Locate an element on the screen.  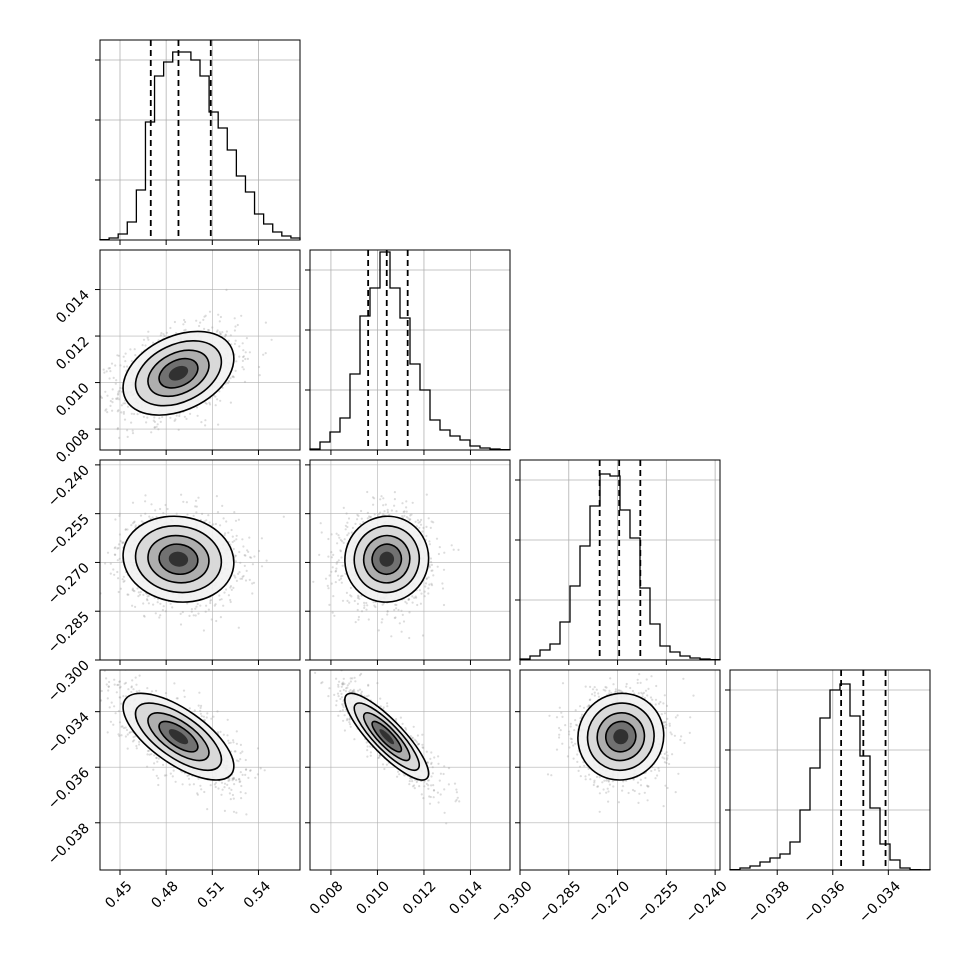
panel-frame is located at coordinates (620, 560).